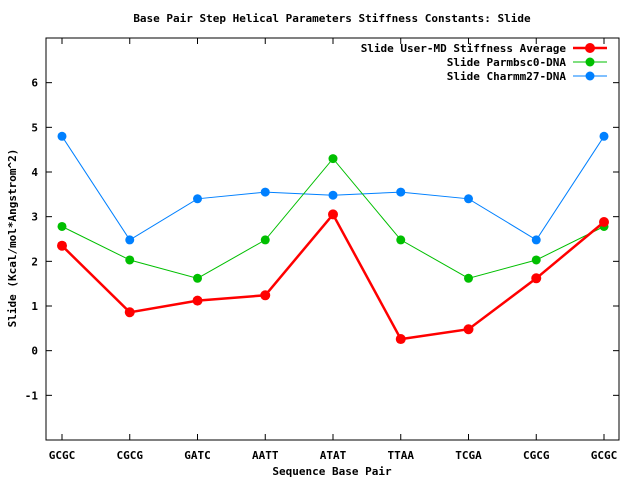  Describe the element at coordinates (507, 76) in the screenshot. I see `legend-label: Slide Charmm27-DNA` at that location.